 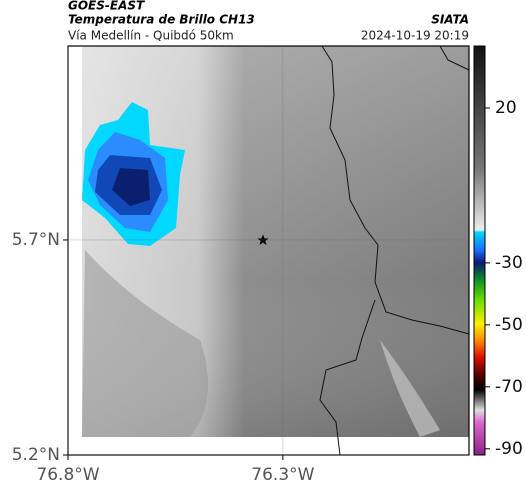 I want to click on colorbar-label: -30, so click(x=509, y=263).